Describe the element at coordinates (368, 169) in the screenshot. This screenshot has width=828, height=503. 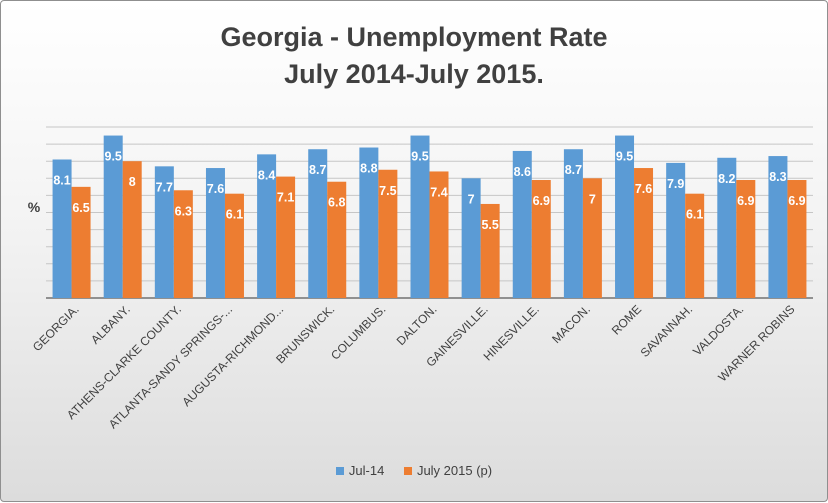
I see `data-label: 8.8` at that location.